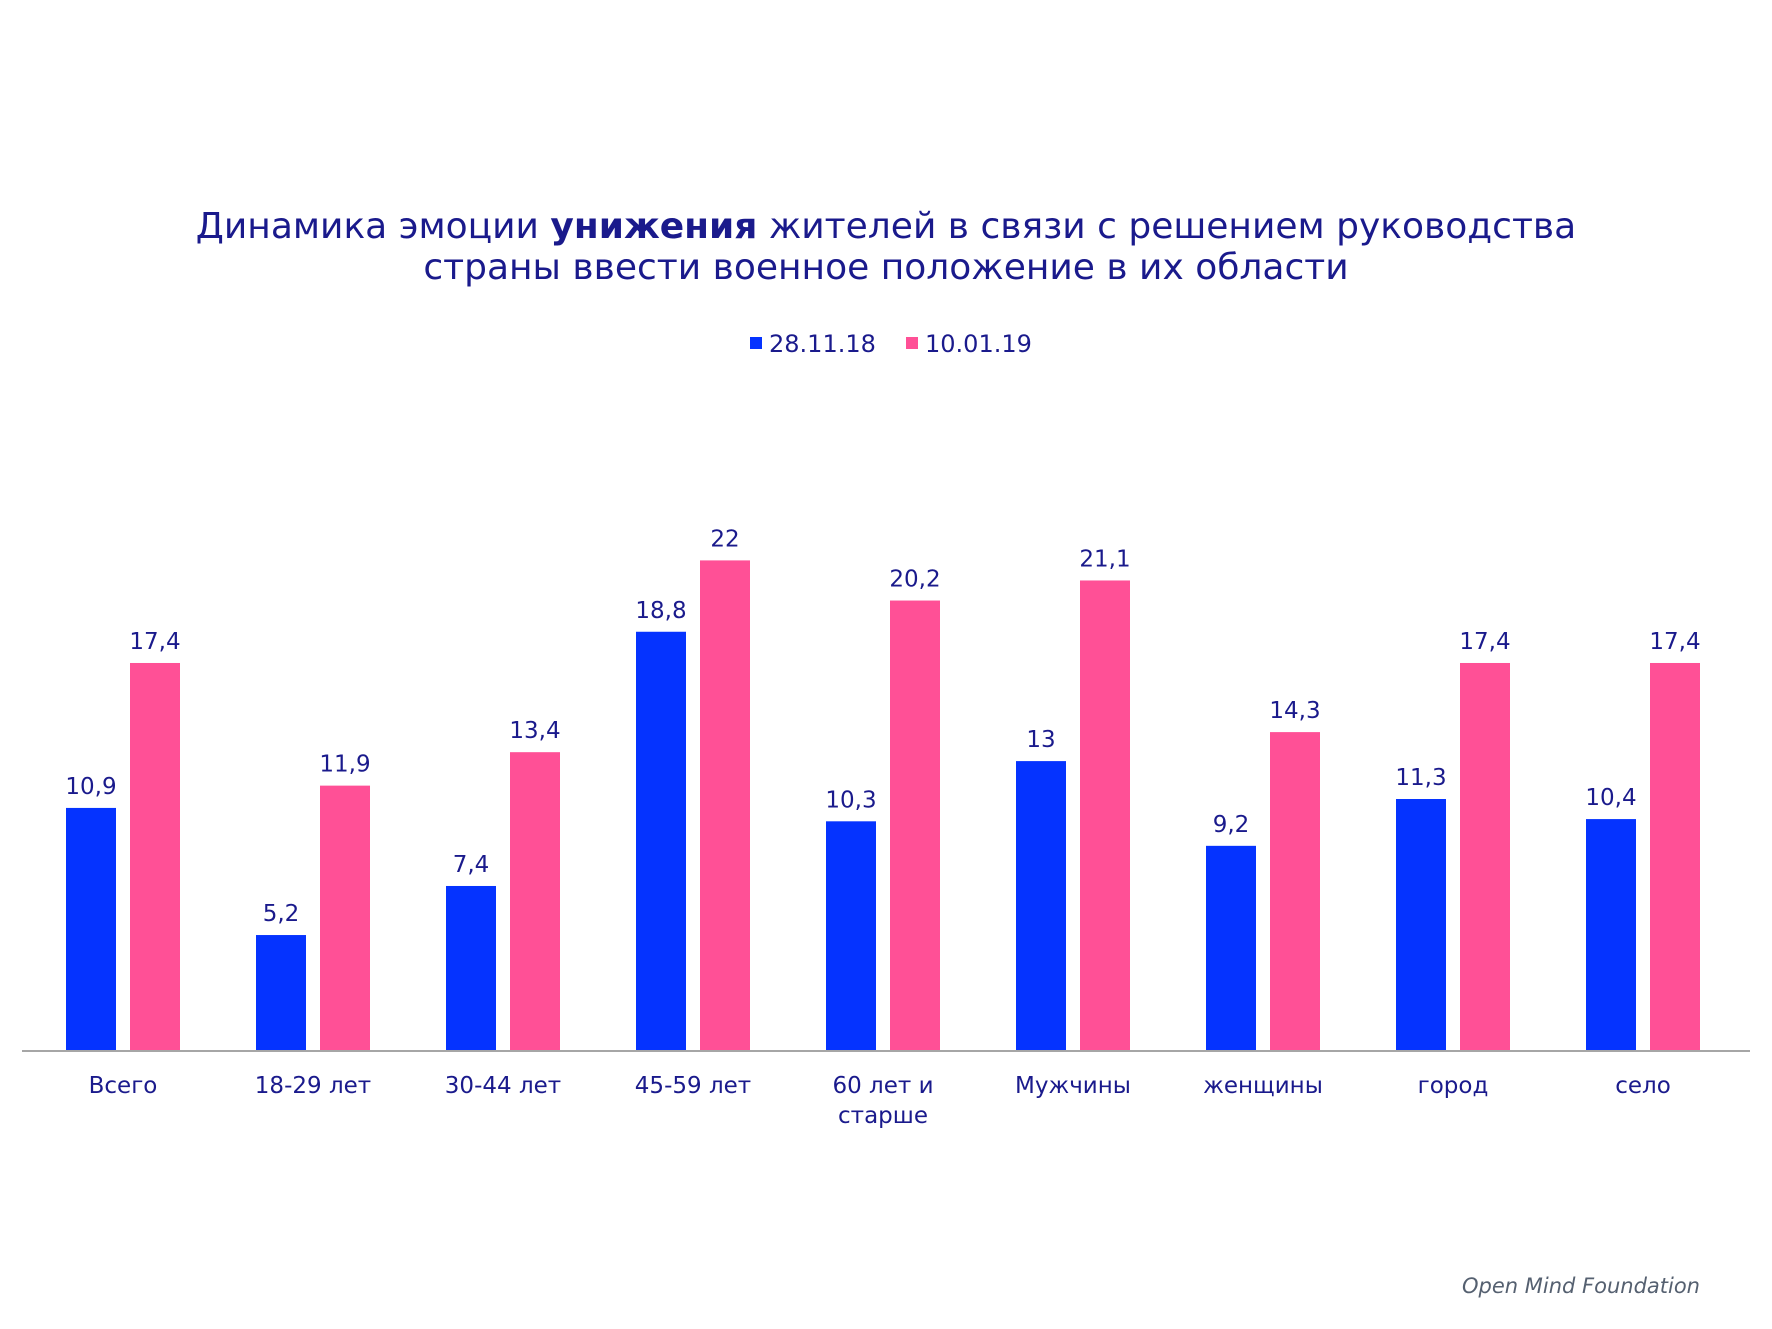 The image size is (1772, 1329). I want to click on bar-s1-c9, so click(1611, 935).